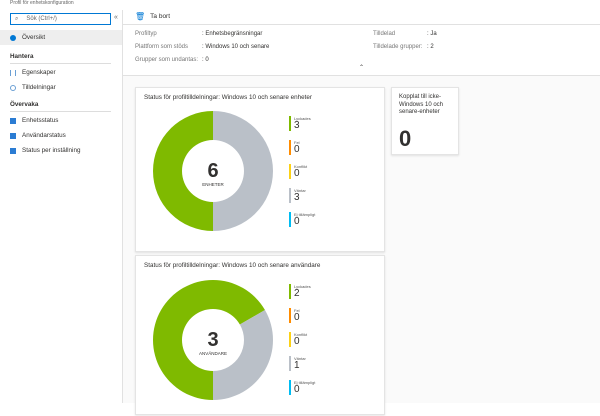 This screenshot has width=600, height=416. Describe the element at coordinates (61, 37) in the screenshot. I see `sidebar-item-overview-bg` at that location.